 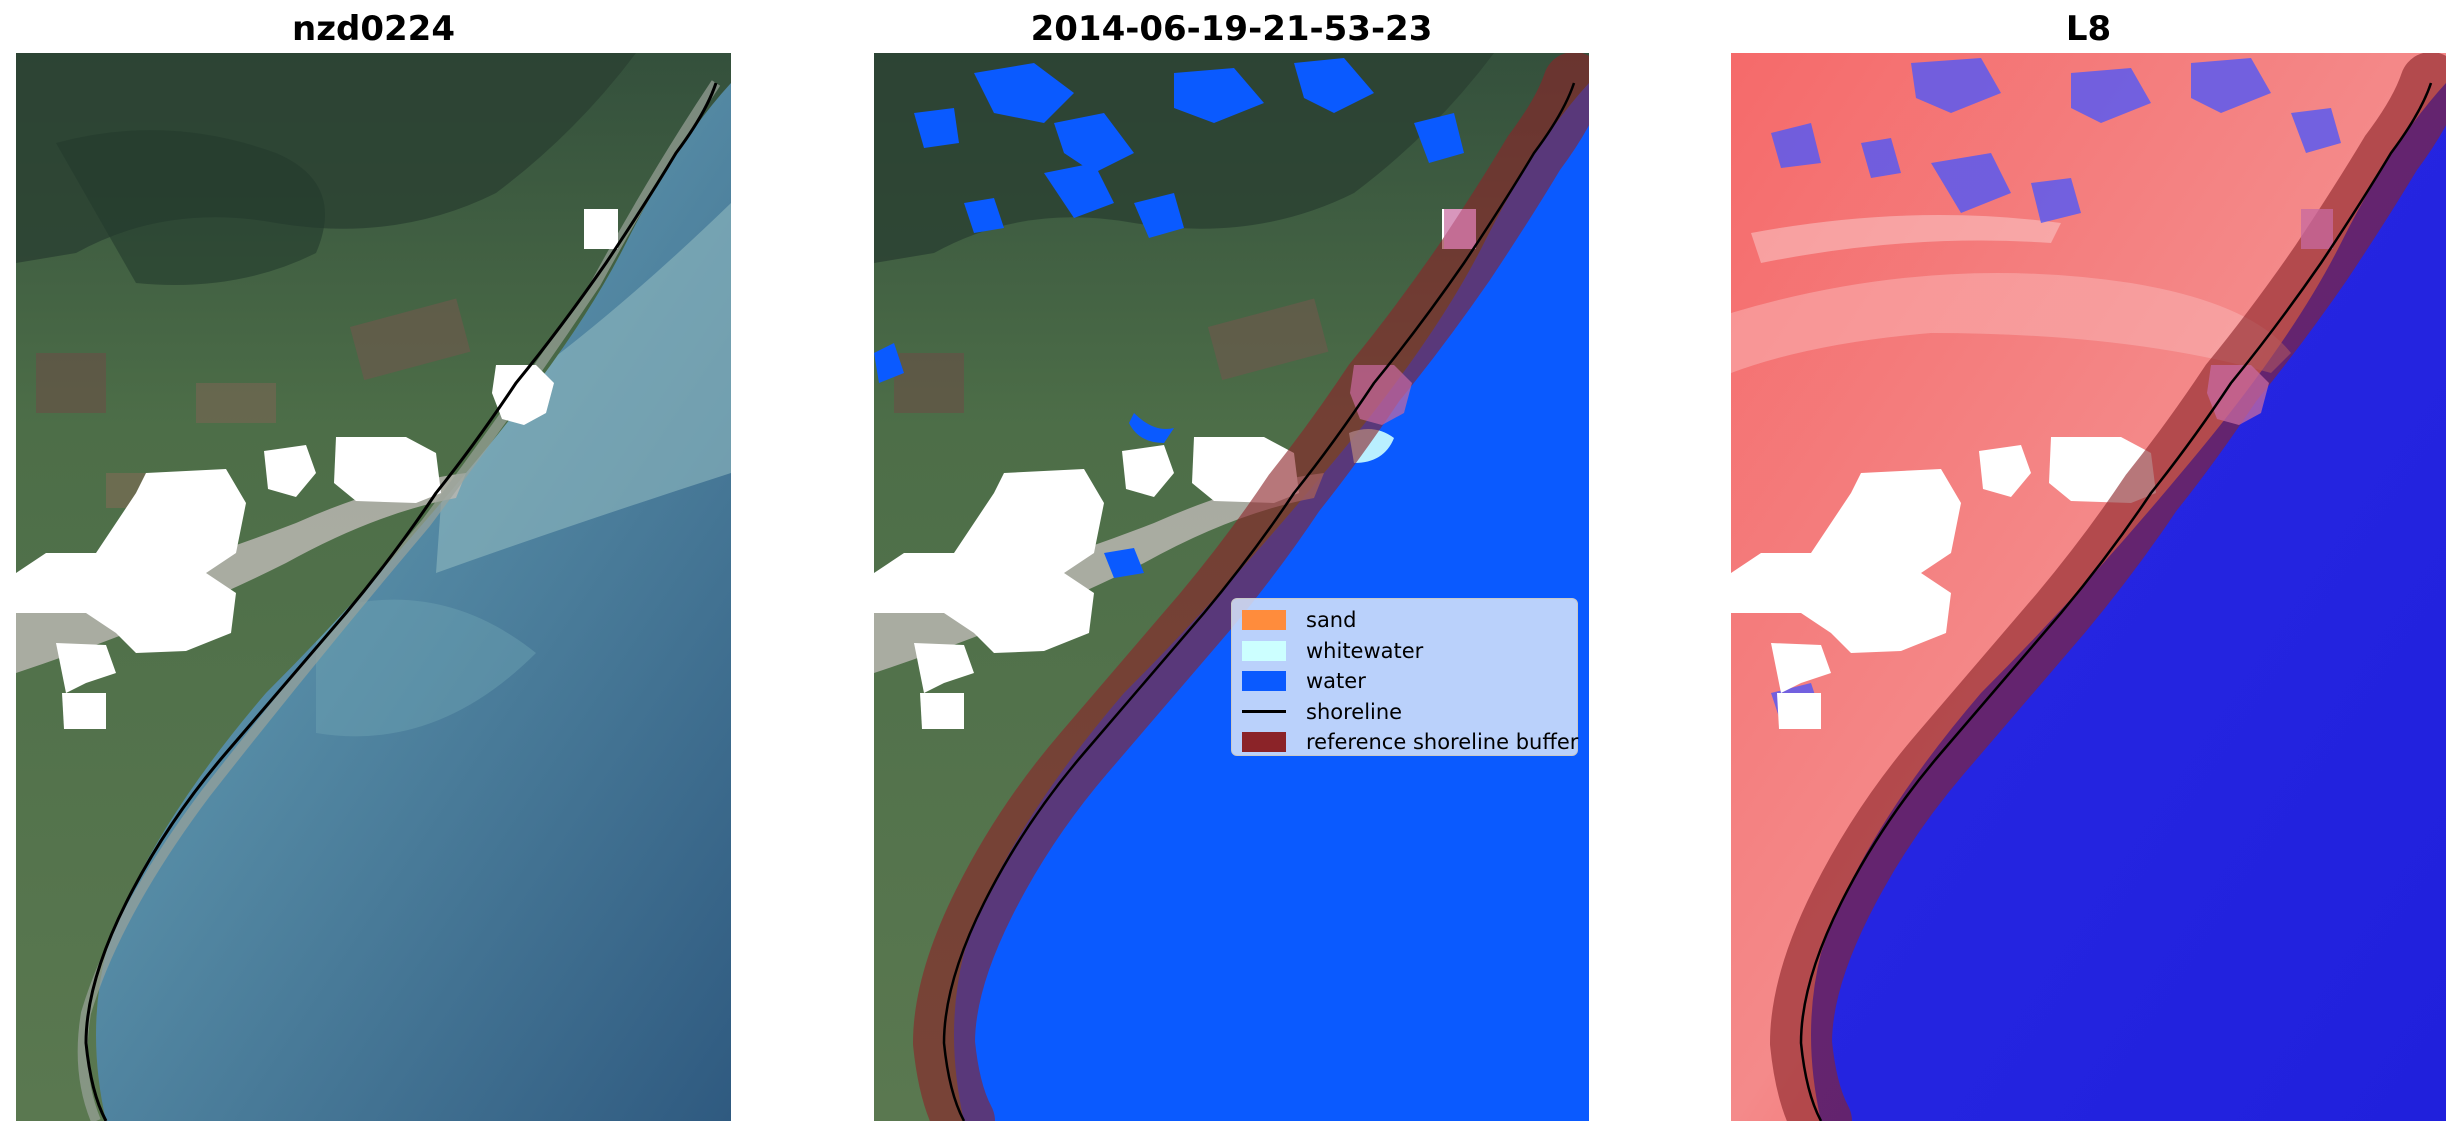 What do you see at coordinates (1336, 681) in the screenshot?
I see `legend-label: water` at bounding box center [1336, 681].